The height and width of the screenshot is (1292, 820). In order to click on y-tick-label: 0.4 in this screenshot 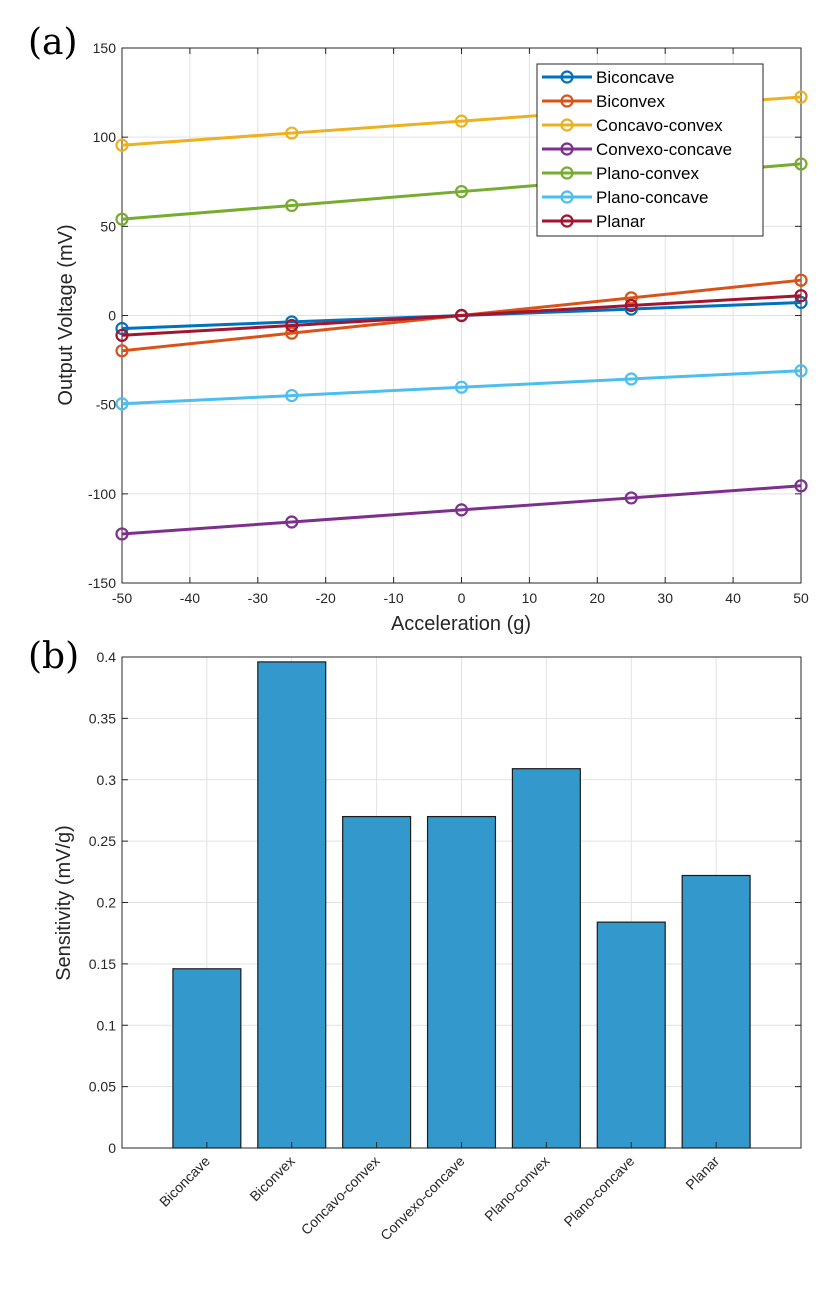, I will do `click(107, 657)`.